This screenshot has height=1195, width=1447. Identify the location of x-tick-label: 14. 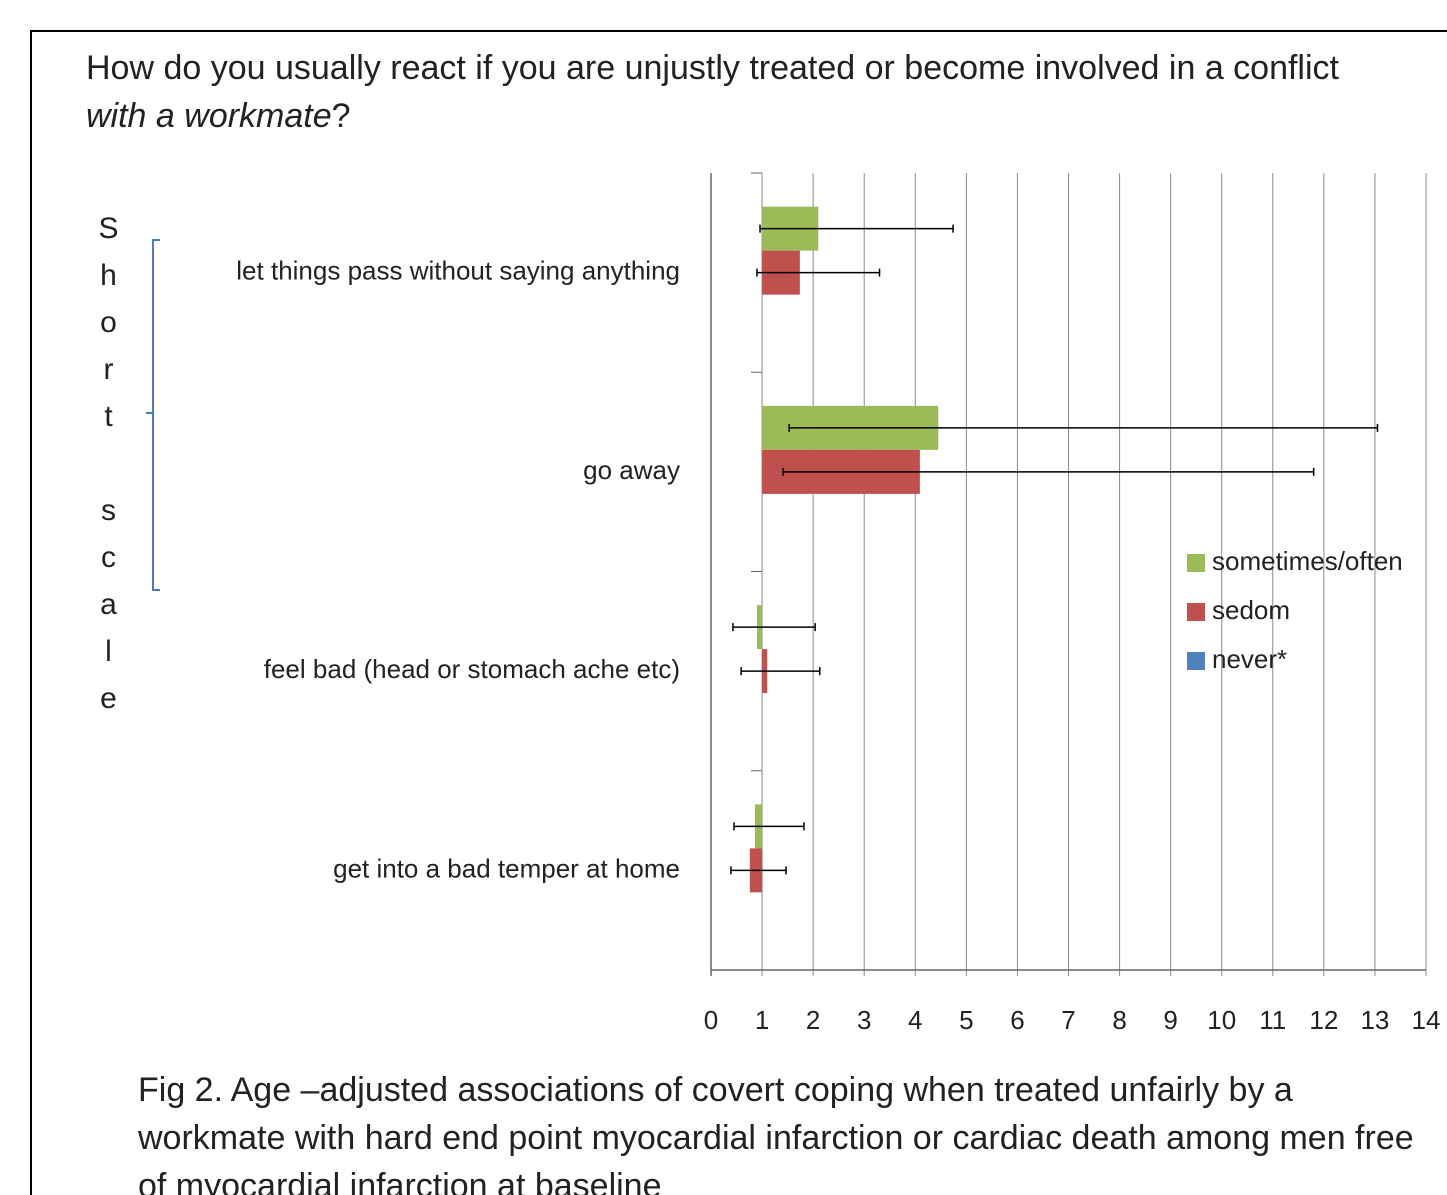
(1426, 1020).